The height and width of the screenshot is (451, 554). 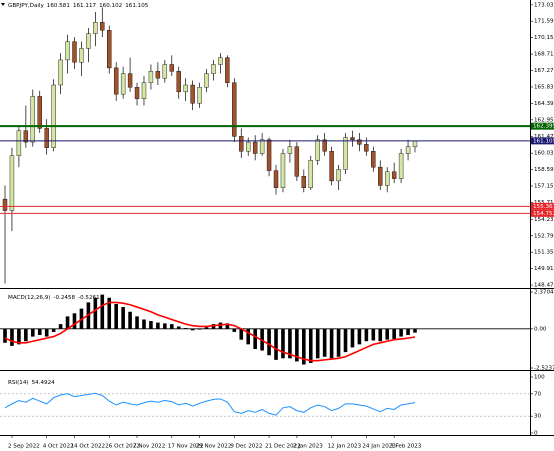 What do you see at coordinates (544, 253) in the screenshot?
I see `y-tick-label: 151.350` at bounding box center [544, 253].